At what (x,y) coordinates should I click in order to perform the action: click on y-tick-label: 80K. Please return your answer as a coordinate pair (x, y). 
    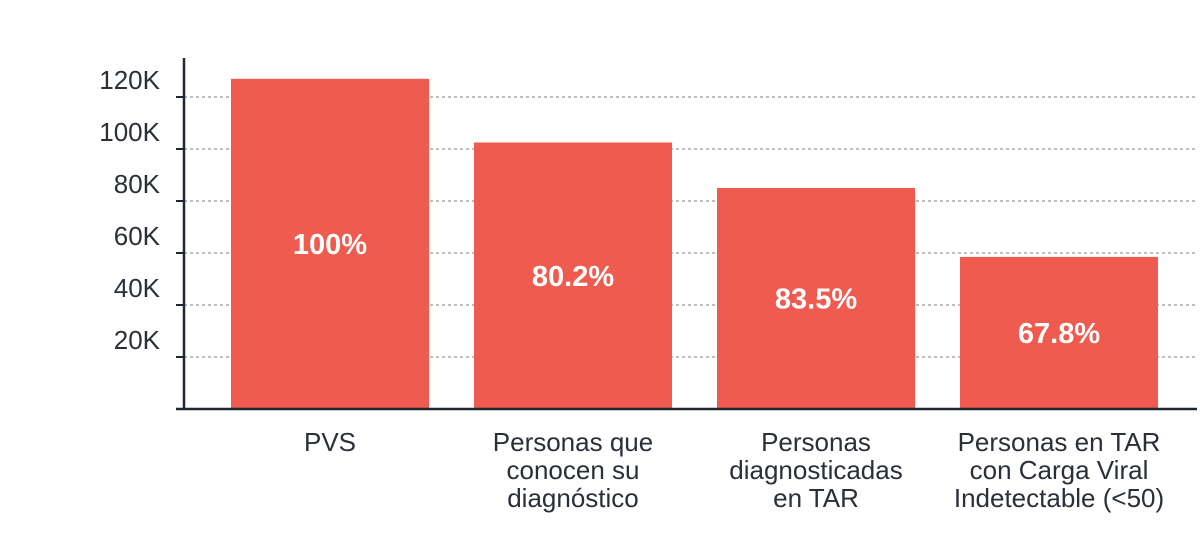
    Looking at the image, I should click on (137, 184).